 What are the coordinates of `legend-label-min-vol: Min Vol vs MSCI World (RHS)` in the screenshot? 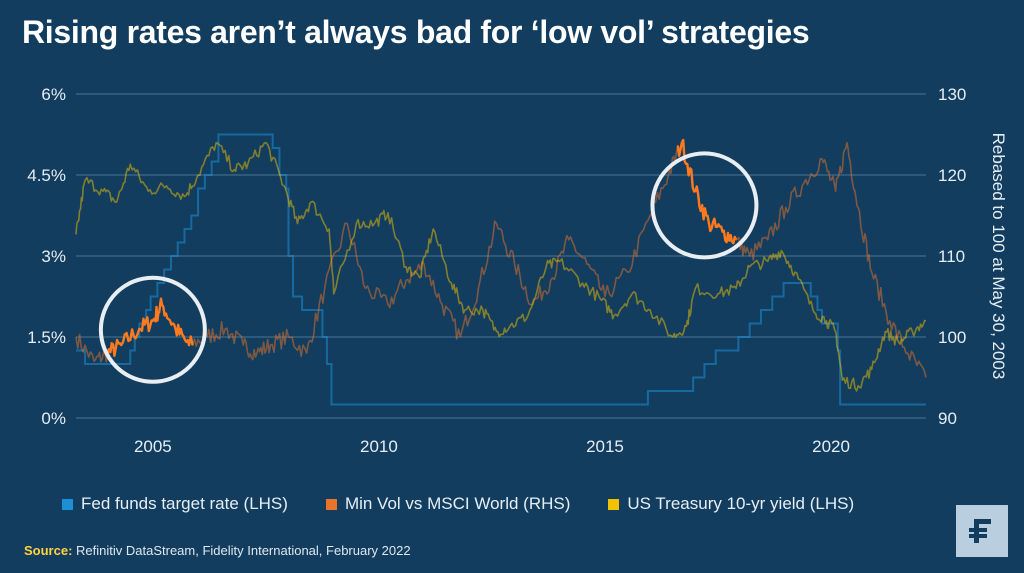 It's located at (457, 503).